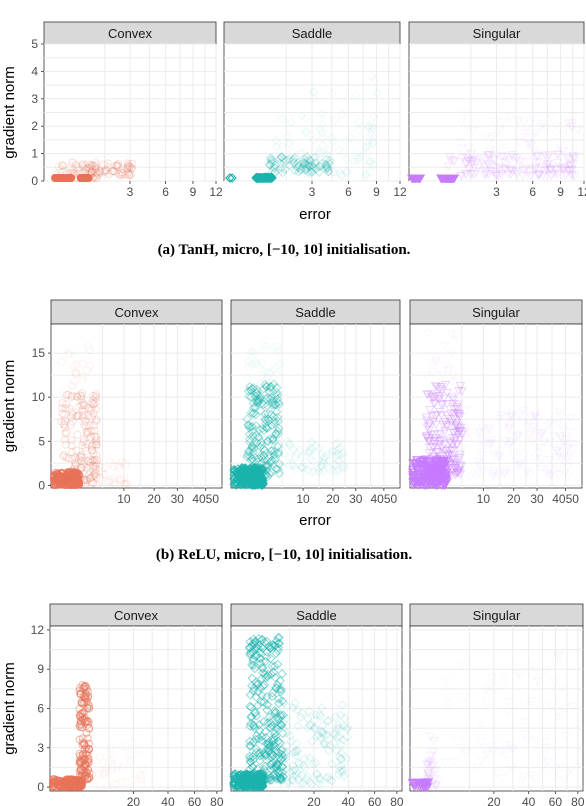  Describe the element at coordinates (40, 669) in the screenshot. I see `y-tick-label: 9` at that location.